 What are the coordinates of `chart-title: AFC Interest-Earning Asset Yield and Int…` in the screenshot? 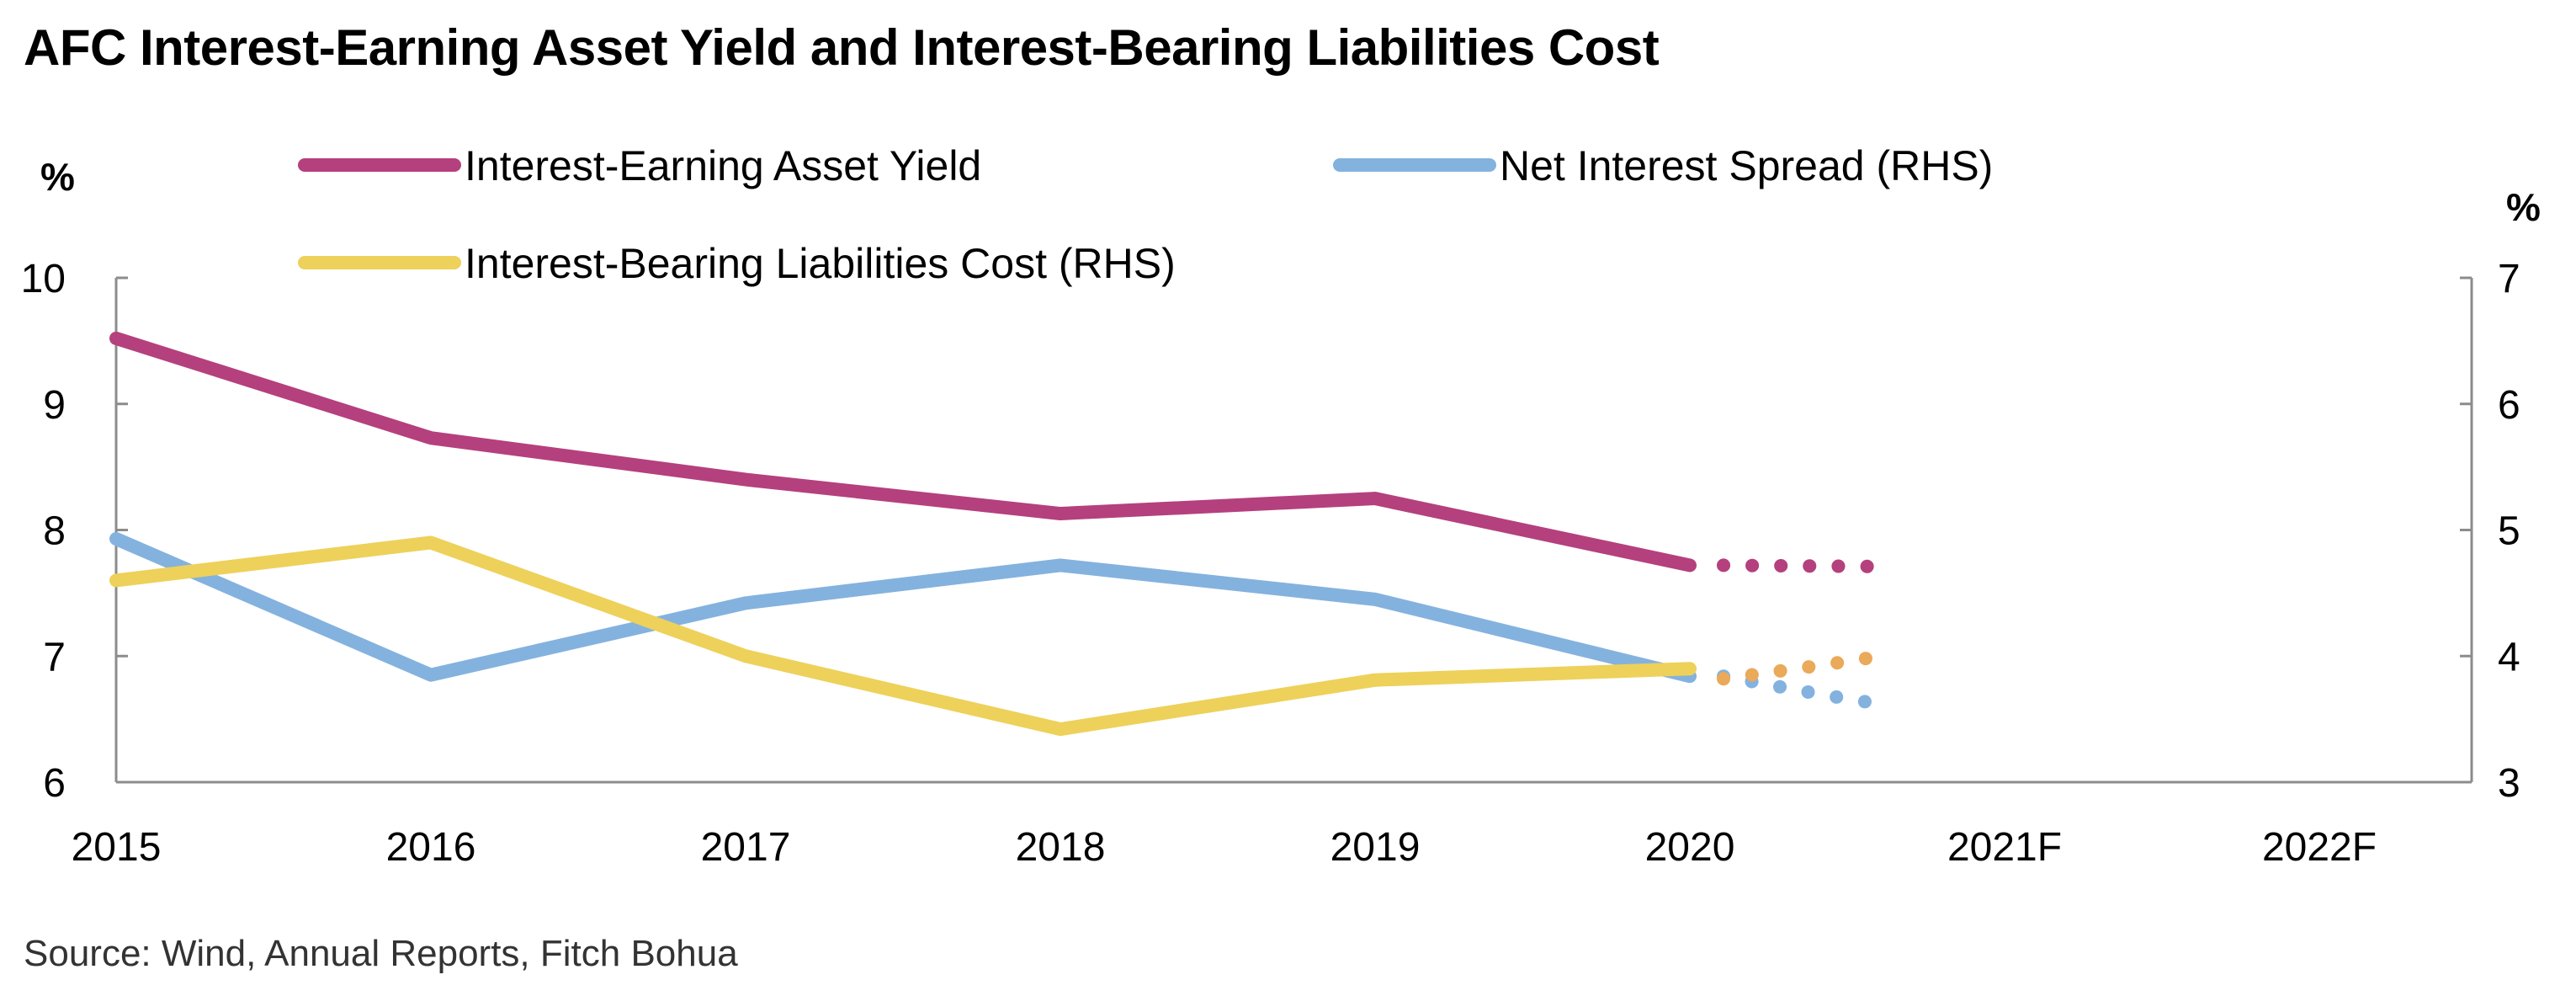 It's located at (842, 47).